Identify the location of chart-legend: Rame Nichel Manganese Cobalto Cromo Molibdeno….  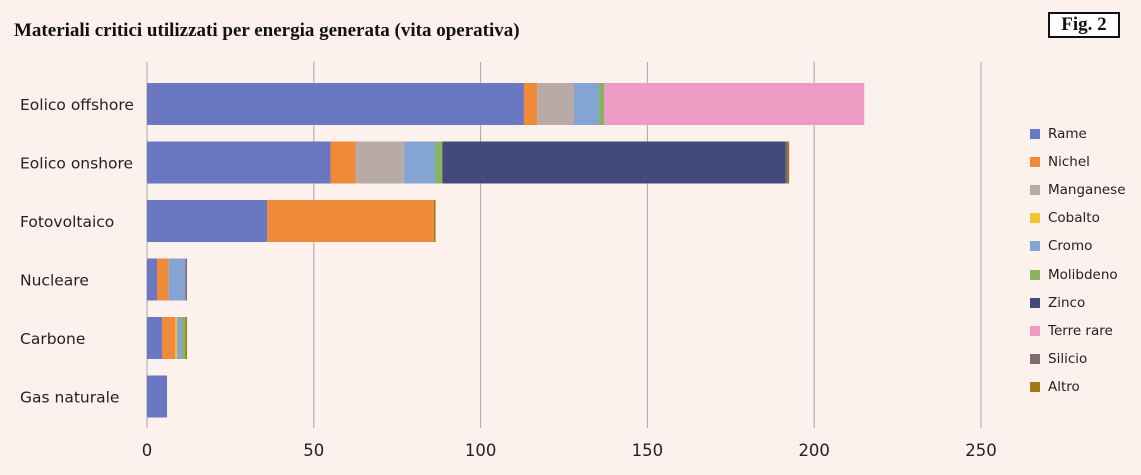
(1078, 260).